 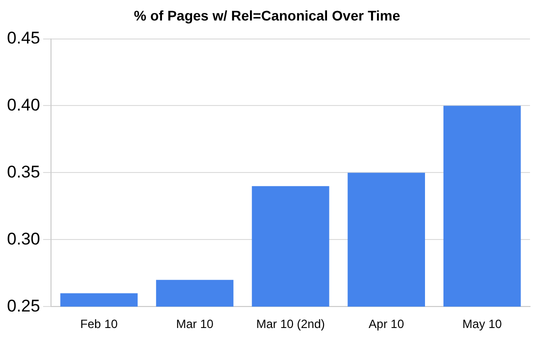 What do you see at coordinates (267, 15) in the screenshot?
I see `chart-title: % of Pages w/ Rel=Canonical Over Time` at bounding box center [267, 15].